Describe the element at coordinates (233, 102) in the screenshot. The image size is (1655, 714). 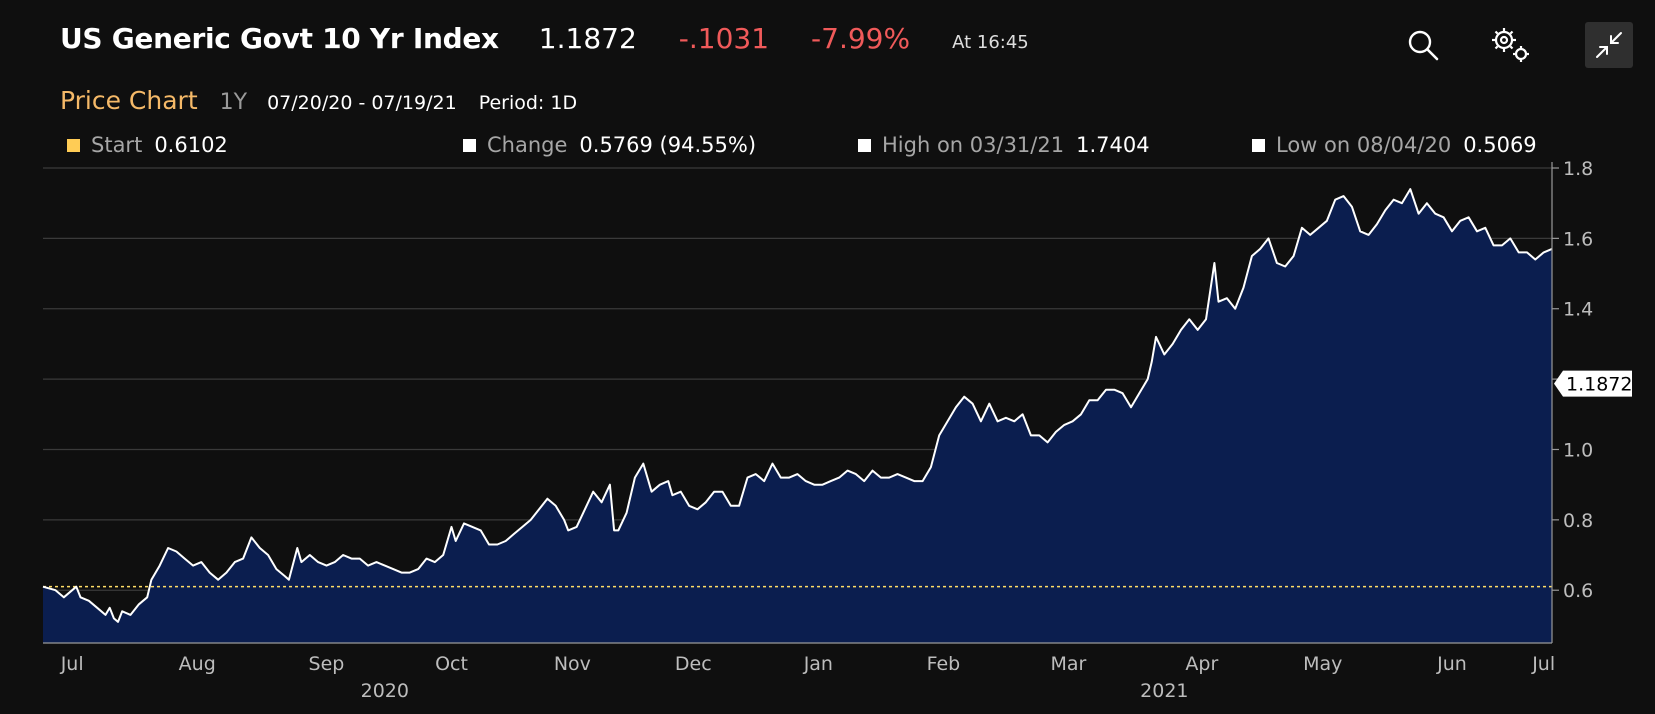
I see `range-selector: 1Y` at that location.